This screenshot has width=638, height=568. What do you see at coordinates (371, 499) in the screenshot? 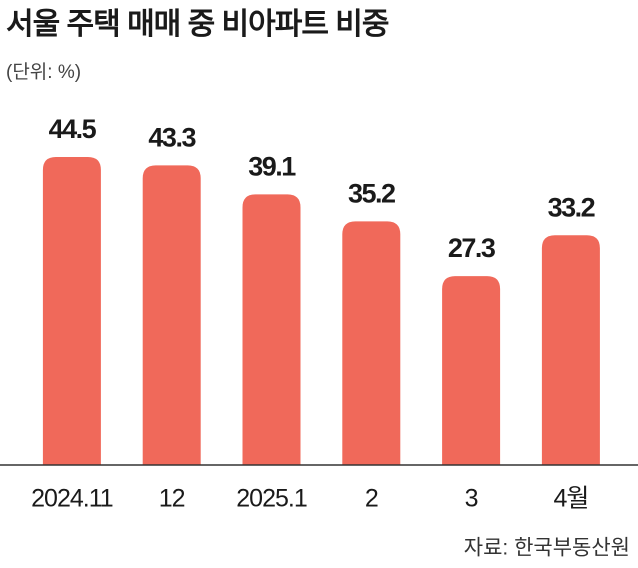
I see `x-tick-label: 2` at bounding box center [371, 499].